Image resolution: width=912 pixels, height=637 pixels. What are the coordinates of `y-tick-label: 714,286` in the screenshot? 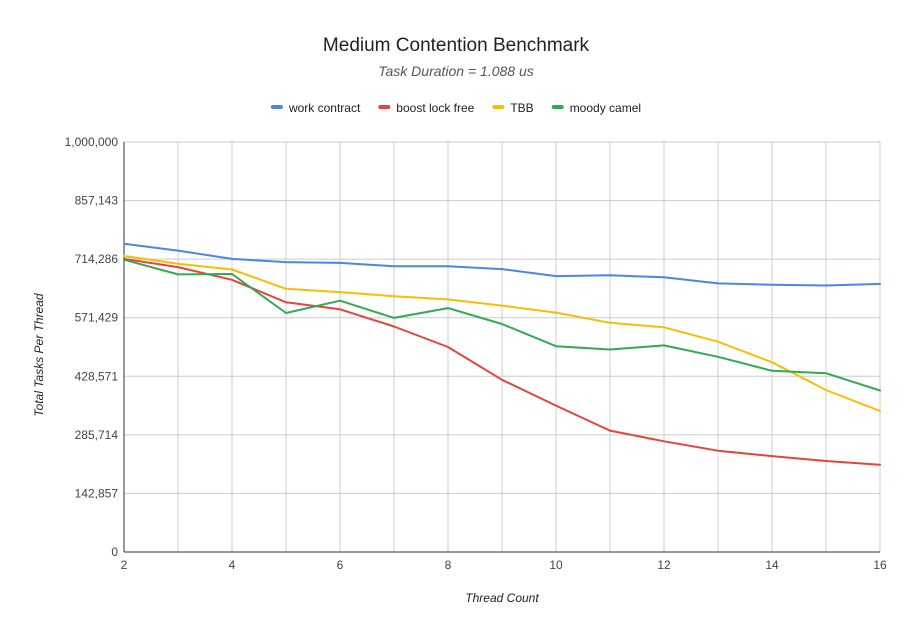 It's located at (97, 259).